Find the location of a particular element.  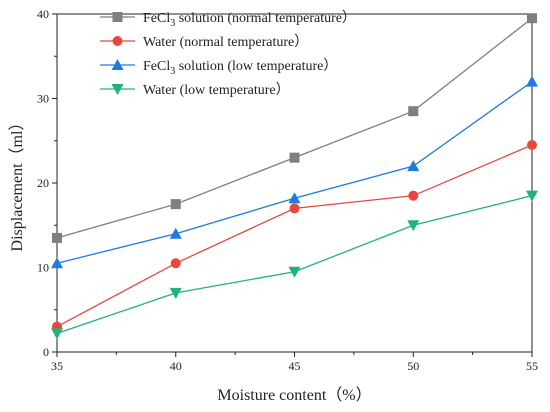

y-tick-label: 20 is located at coordinates (43, 183).